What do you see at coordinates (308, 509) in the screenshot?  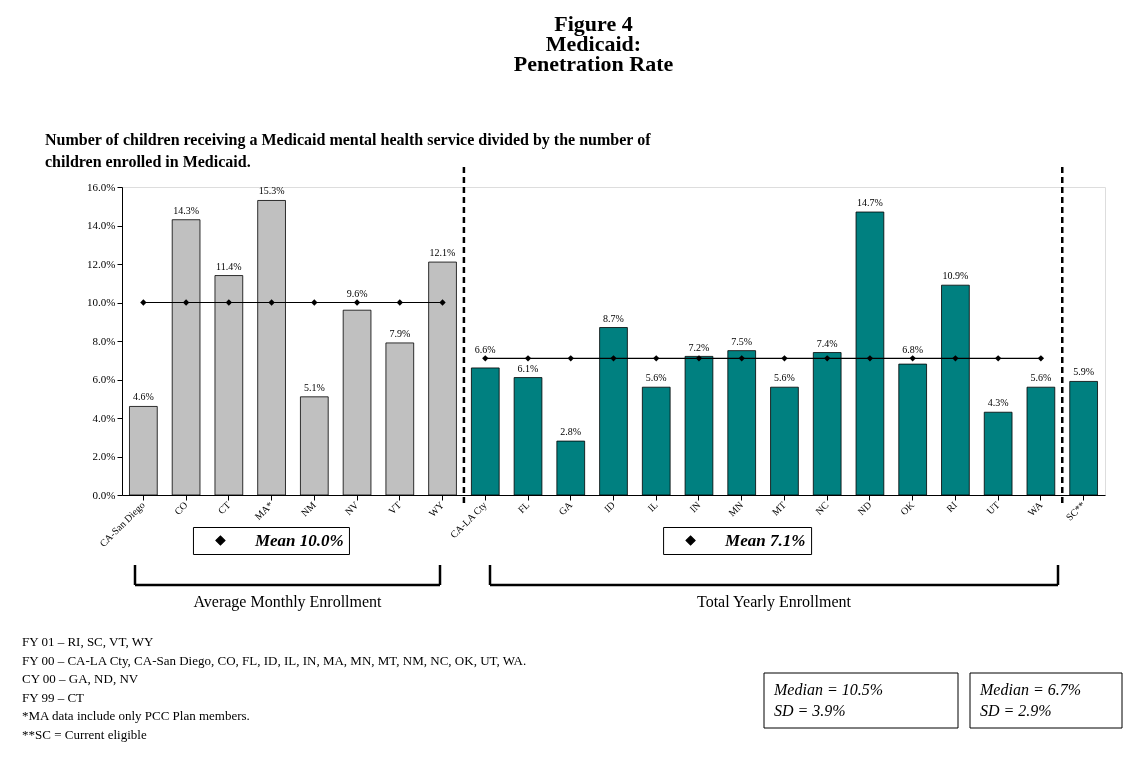 I see `x-tick-label: NM` at bounding box center [308, 509].